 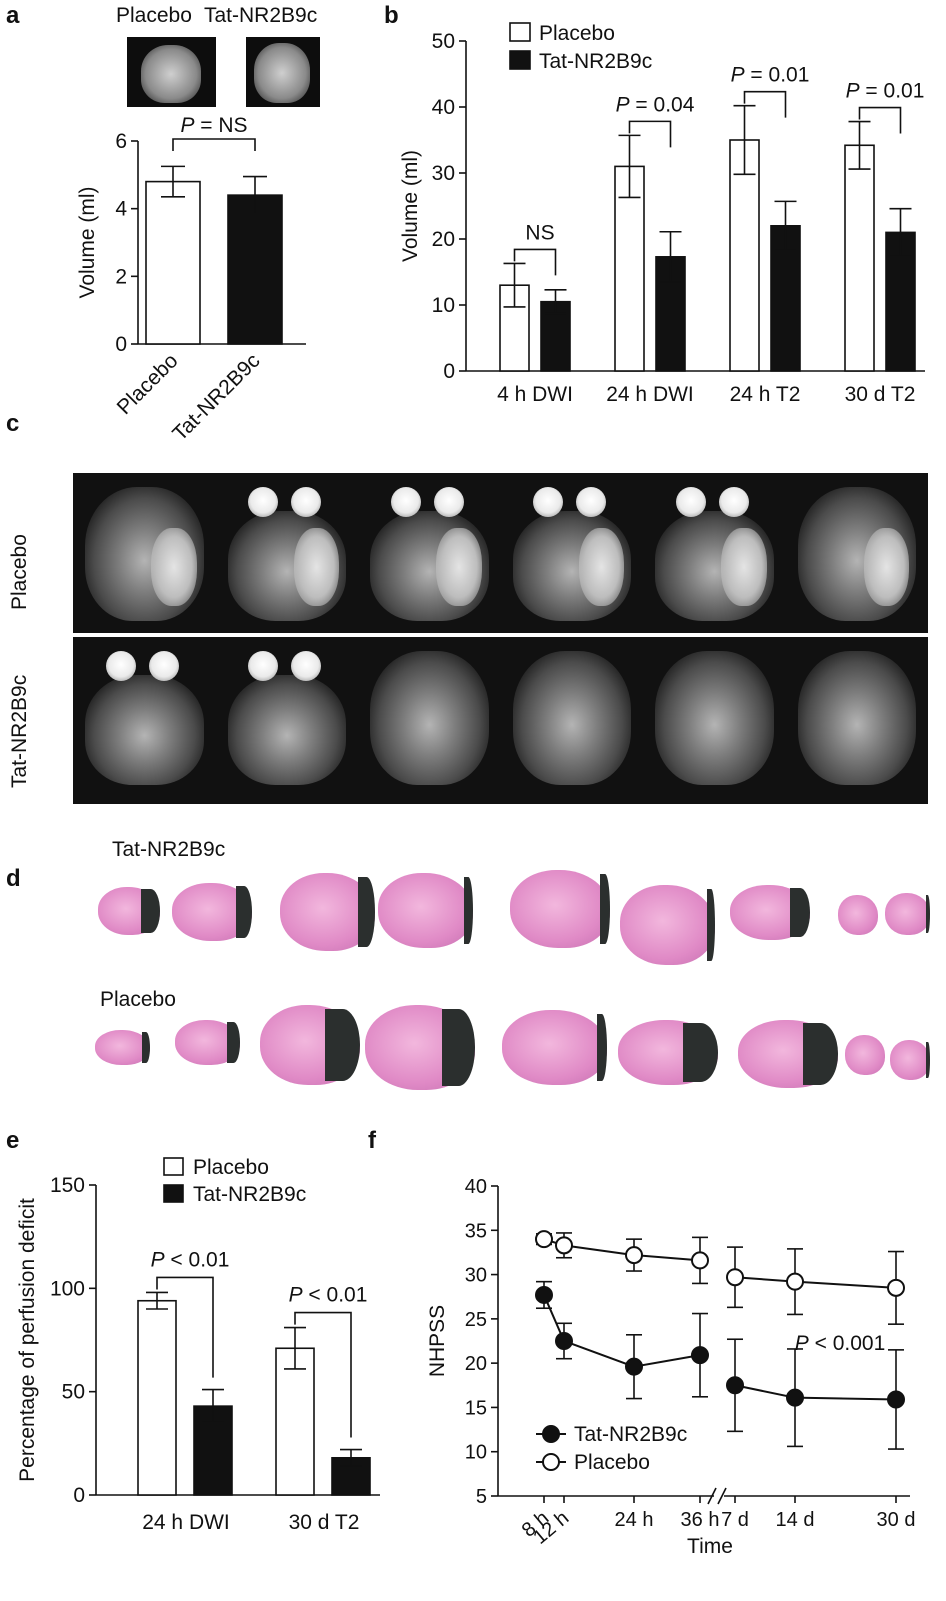 I want to click on panel-letter-e: e, so click(x=13, y=1140).